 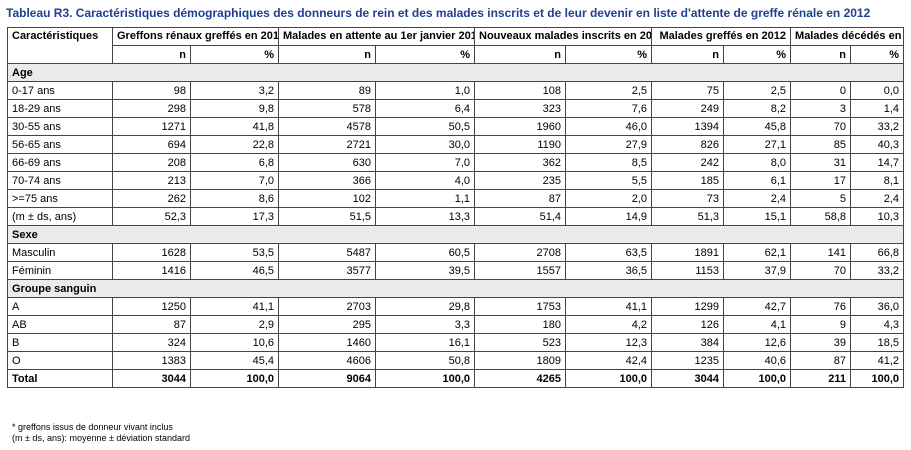 What do you see at coordinates (60, 378) in the screenshot?
I see `total-label: Total` at bounding box center [60, 378].